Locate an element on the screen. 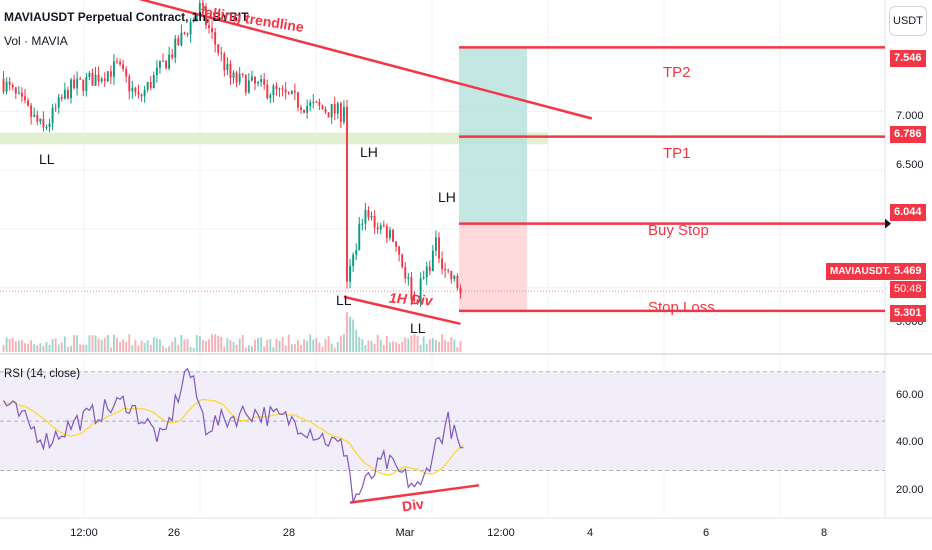 The image size is (932, 550). annotation-buy-stop: Buy Stop is located at coordinates (678, 230).